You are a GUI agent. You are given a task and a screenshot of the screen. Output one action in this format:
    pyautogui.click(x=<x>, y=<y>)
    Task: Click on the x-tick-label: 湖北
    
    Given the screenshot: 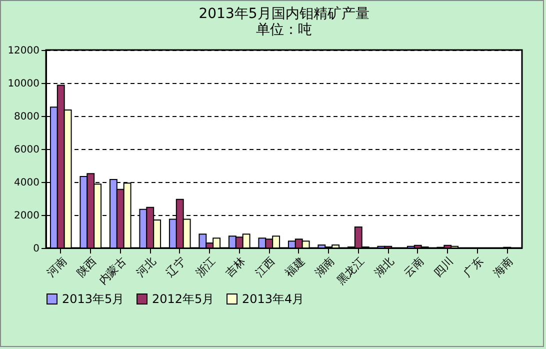 What is the action you would take?
    pyautogui.click(x=384, y=267)
    